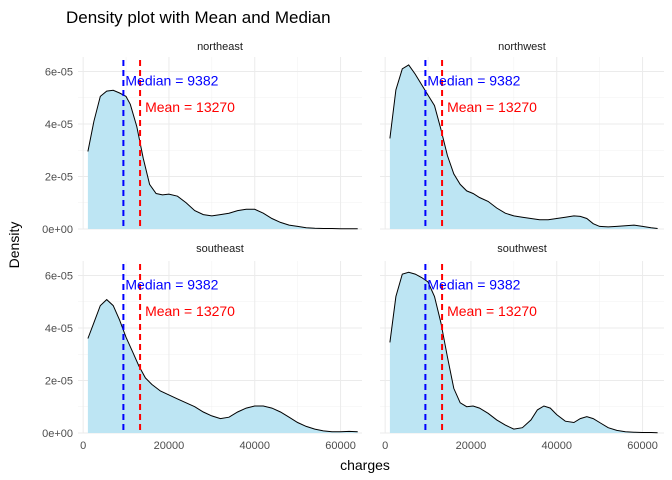 The height and width of the screenshot is (480, 672). Describe the element at coordinates (522, 249) in the screenshot. I see `facet-label: southwest` at that location.